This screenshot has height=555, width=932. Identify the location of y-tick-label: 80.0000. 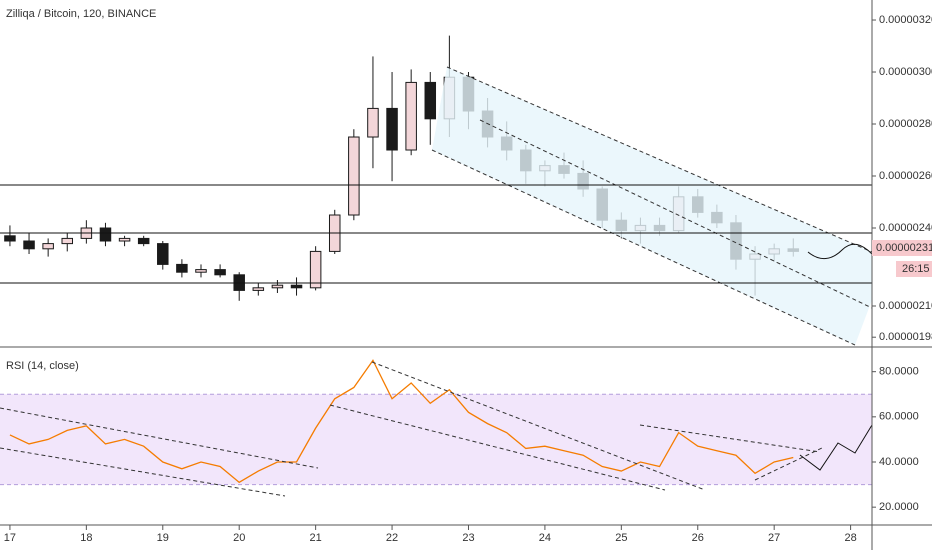
(899, 372).